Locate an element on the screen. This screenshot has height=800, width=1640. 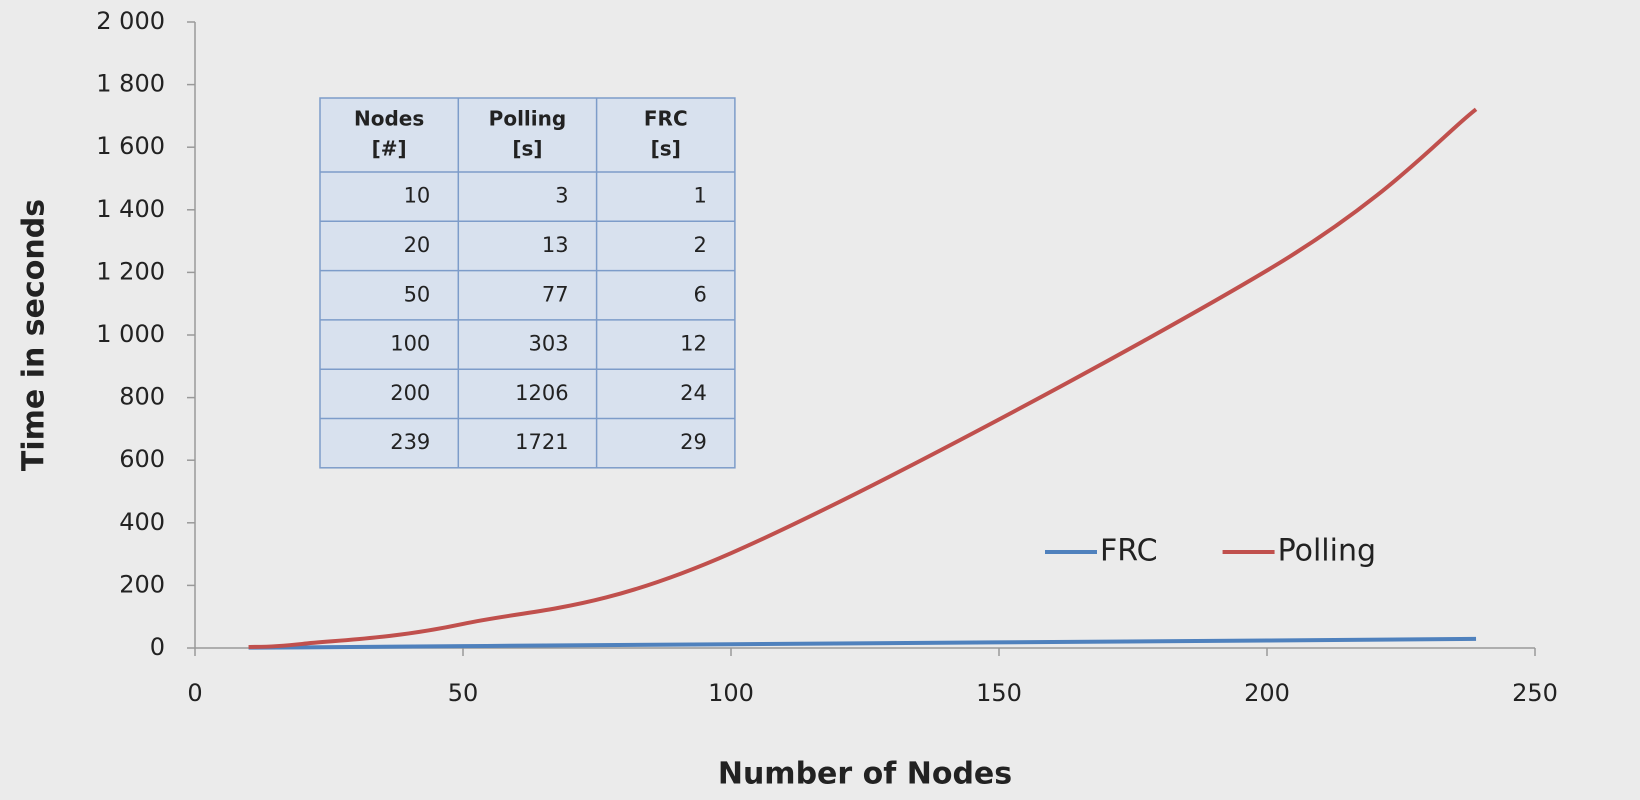
table-cell: 10 is located at coordinates (417, 196).